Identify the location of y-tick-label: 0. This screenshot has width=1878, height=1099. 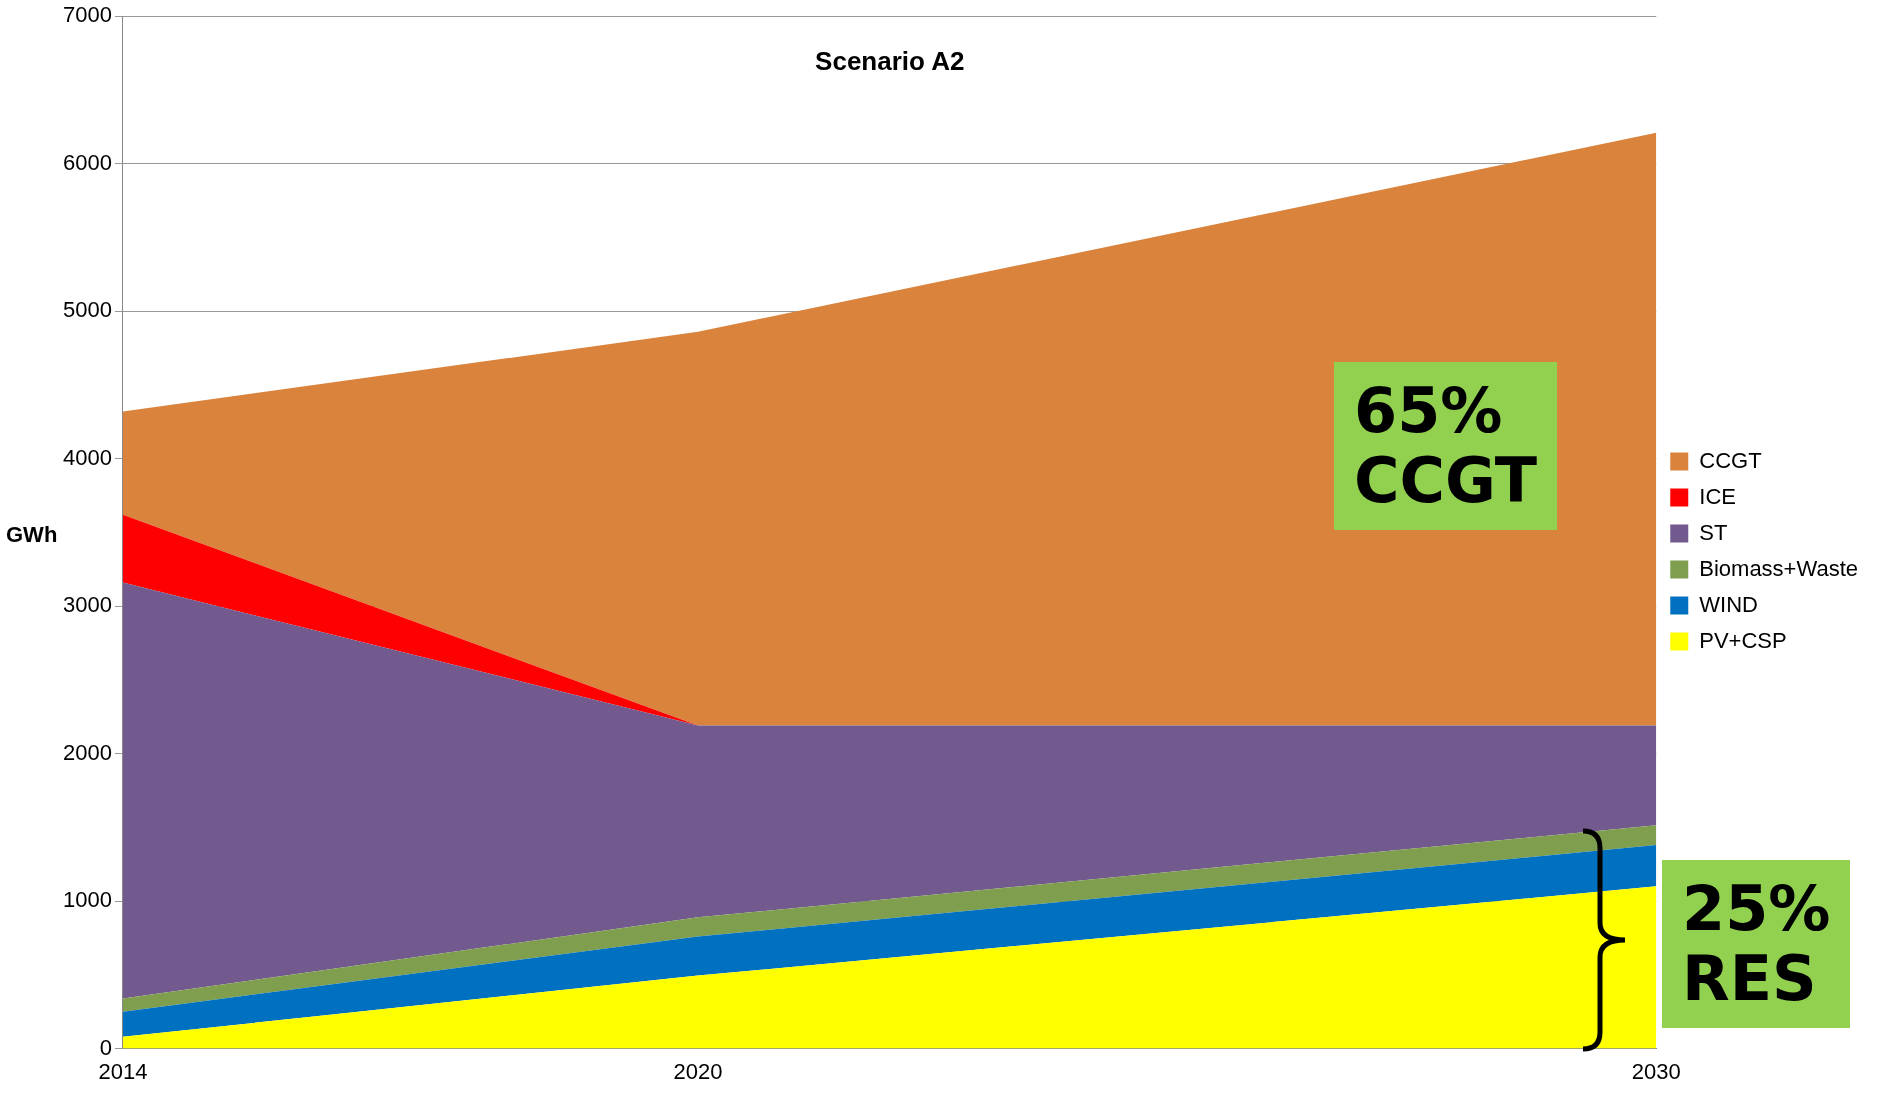
(105, 1047).